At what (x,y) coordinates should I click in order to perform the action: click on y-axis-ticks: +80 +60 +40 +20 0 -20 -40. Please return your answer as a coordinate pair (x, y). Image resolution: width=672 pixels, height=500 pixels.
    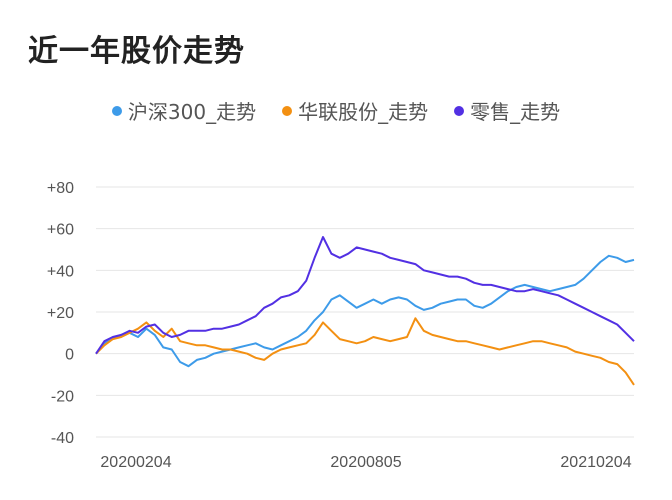
    Looking at the image, I should click on (60, 313).